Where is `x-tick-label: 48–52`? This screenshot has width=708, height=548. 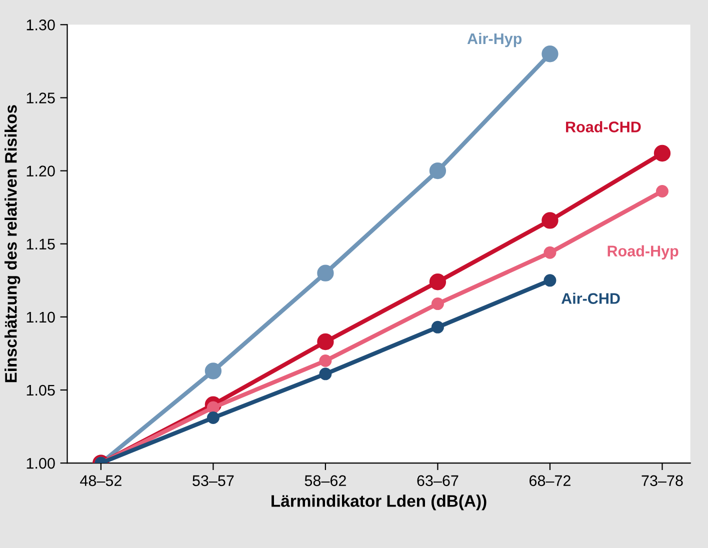
x-tick-label: 48–52 is located at coordinates (101, 480).